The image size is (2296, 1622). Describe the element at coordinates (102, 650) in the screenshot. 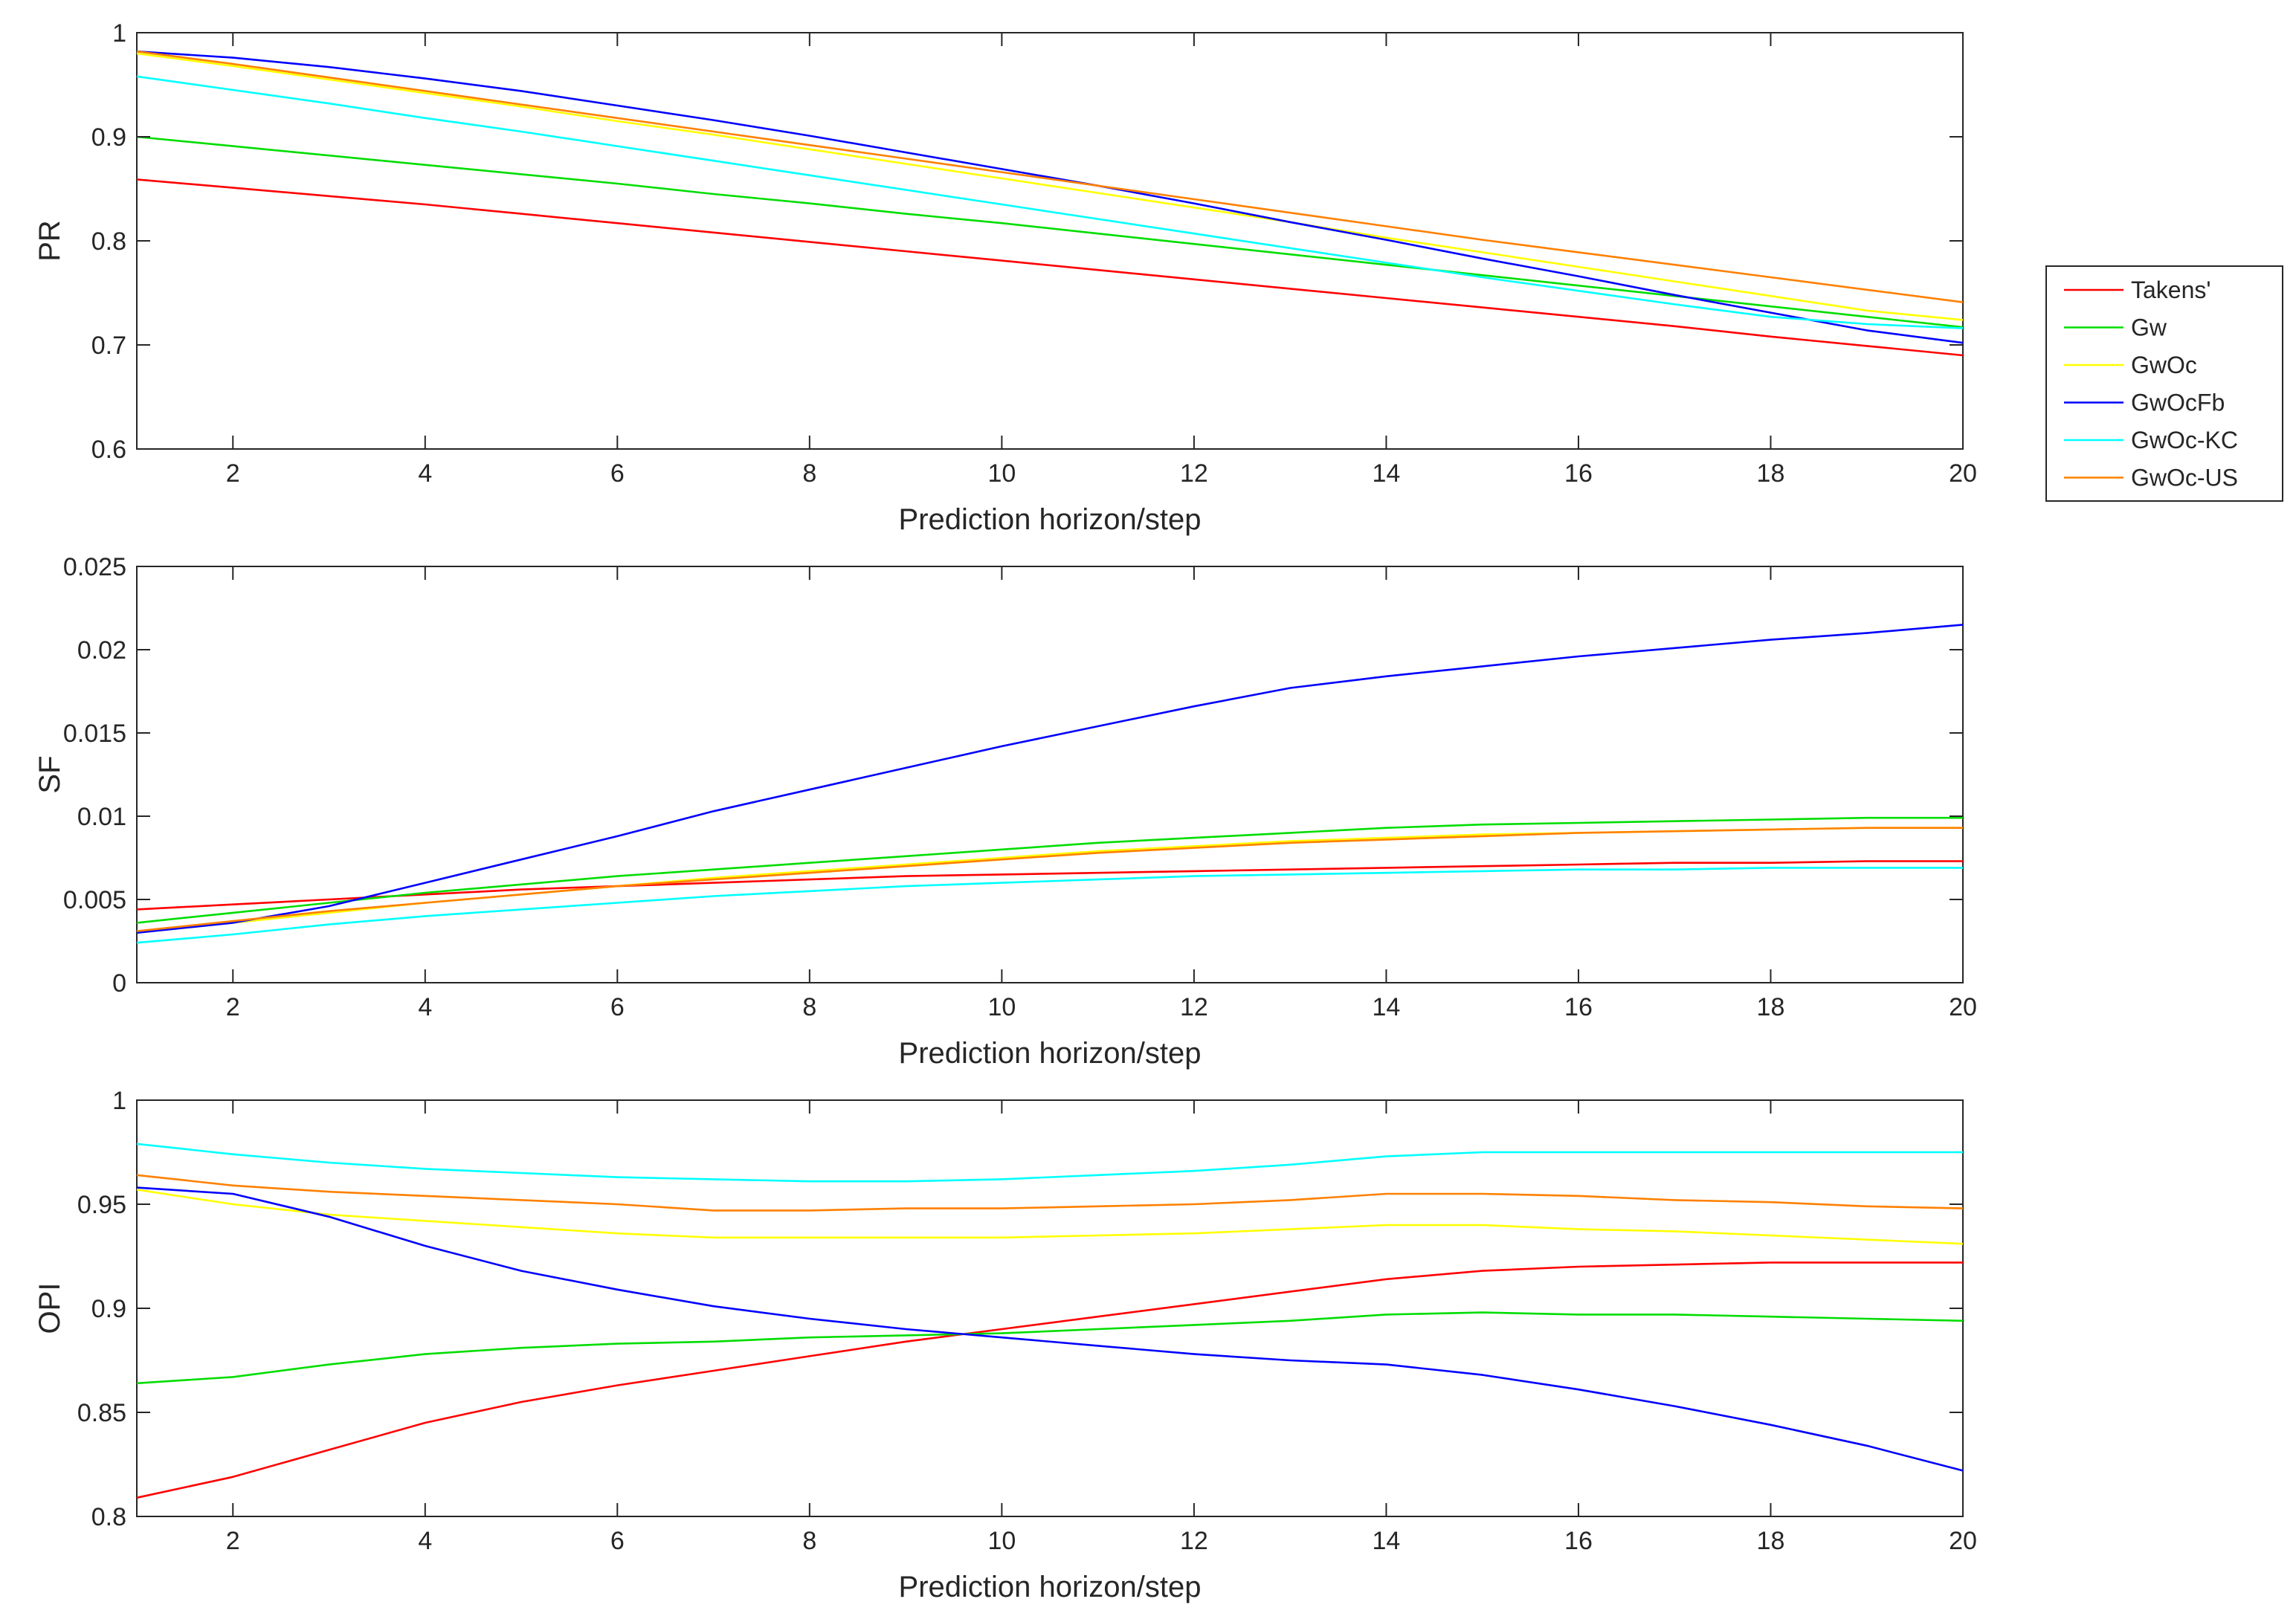

I see `y-tick-label: 0.02` at that location.